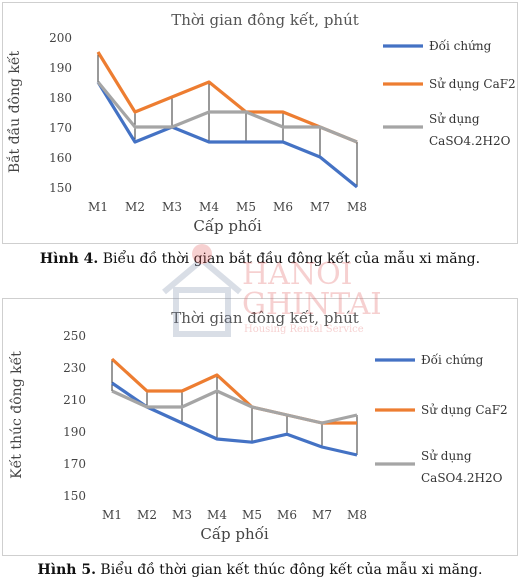  Describe the element at coordinates (147, 515) in the screenshot. I see `chart-2-x-tick-label-1: M2` at that location.